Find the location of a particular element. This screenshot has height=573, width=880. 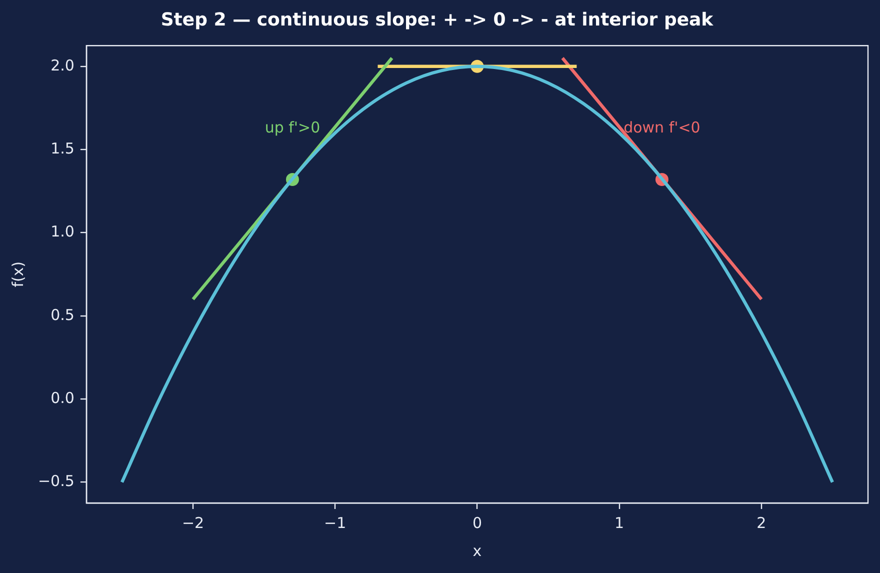

x-tick-label: 0 is located at coordinates (477, 523).